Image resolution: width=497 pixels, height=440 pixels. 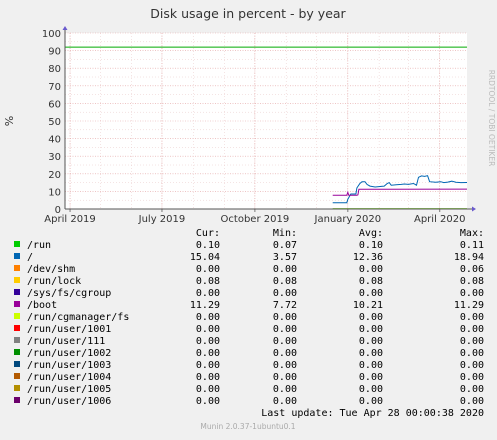 What do you see at coordinates (69, 329) in the screenshot?
I see `legend-series-name: /run/user/1001` at bounding box center [69, 329].